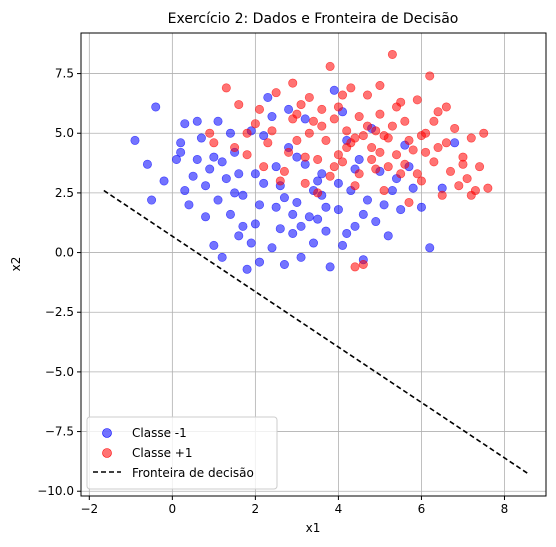  Describe the element at coordinates (173, 509) in the screenshot. I see `x-tick-label: 0` at that location.